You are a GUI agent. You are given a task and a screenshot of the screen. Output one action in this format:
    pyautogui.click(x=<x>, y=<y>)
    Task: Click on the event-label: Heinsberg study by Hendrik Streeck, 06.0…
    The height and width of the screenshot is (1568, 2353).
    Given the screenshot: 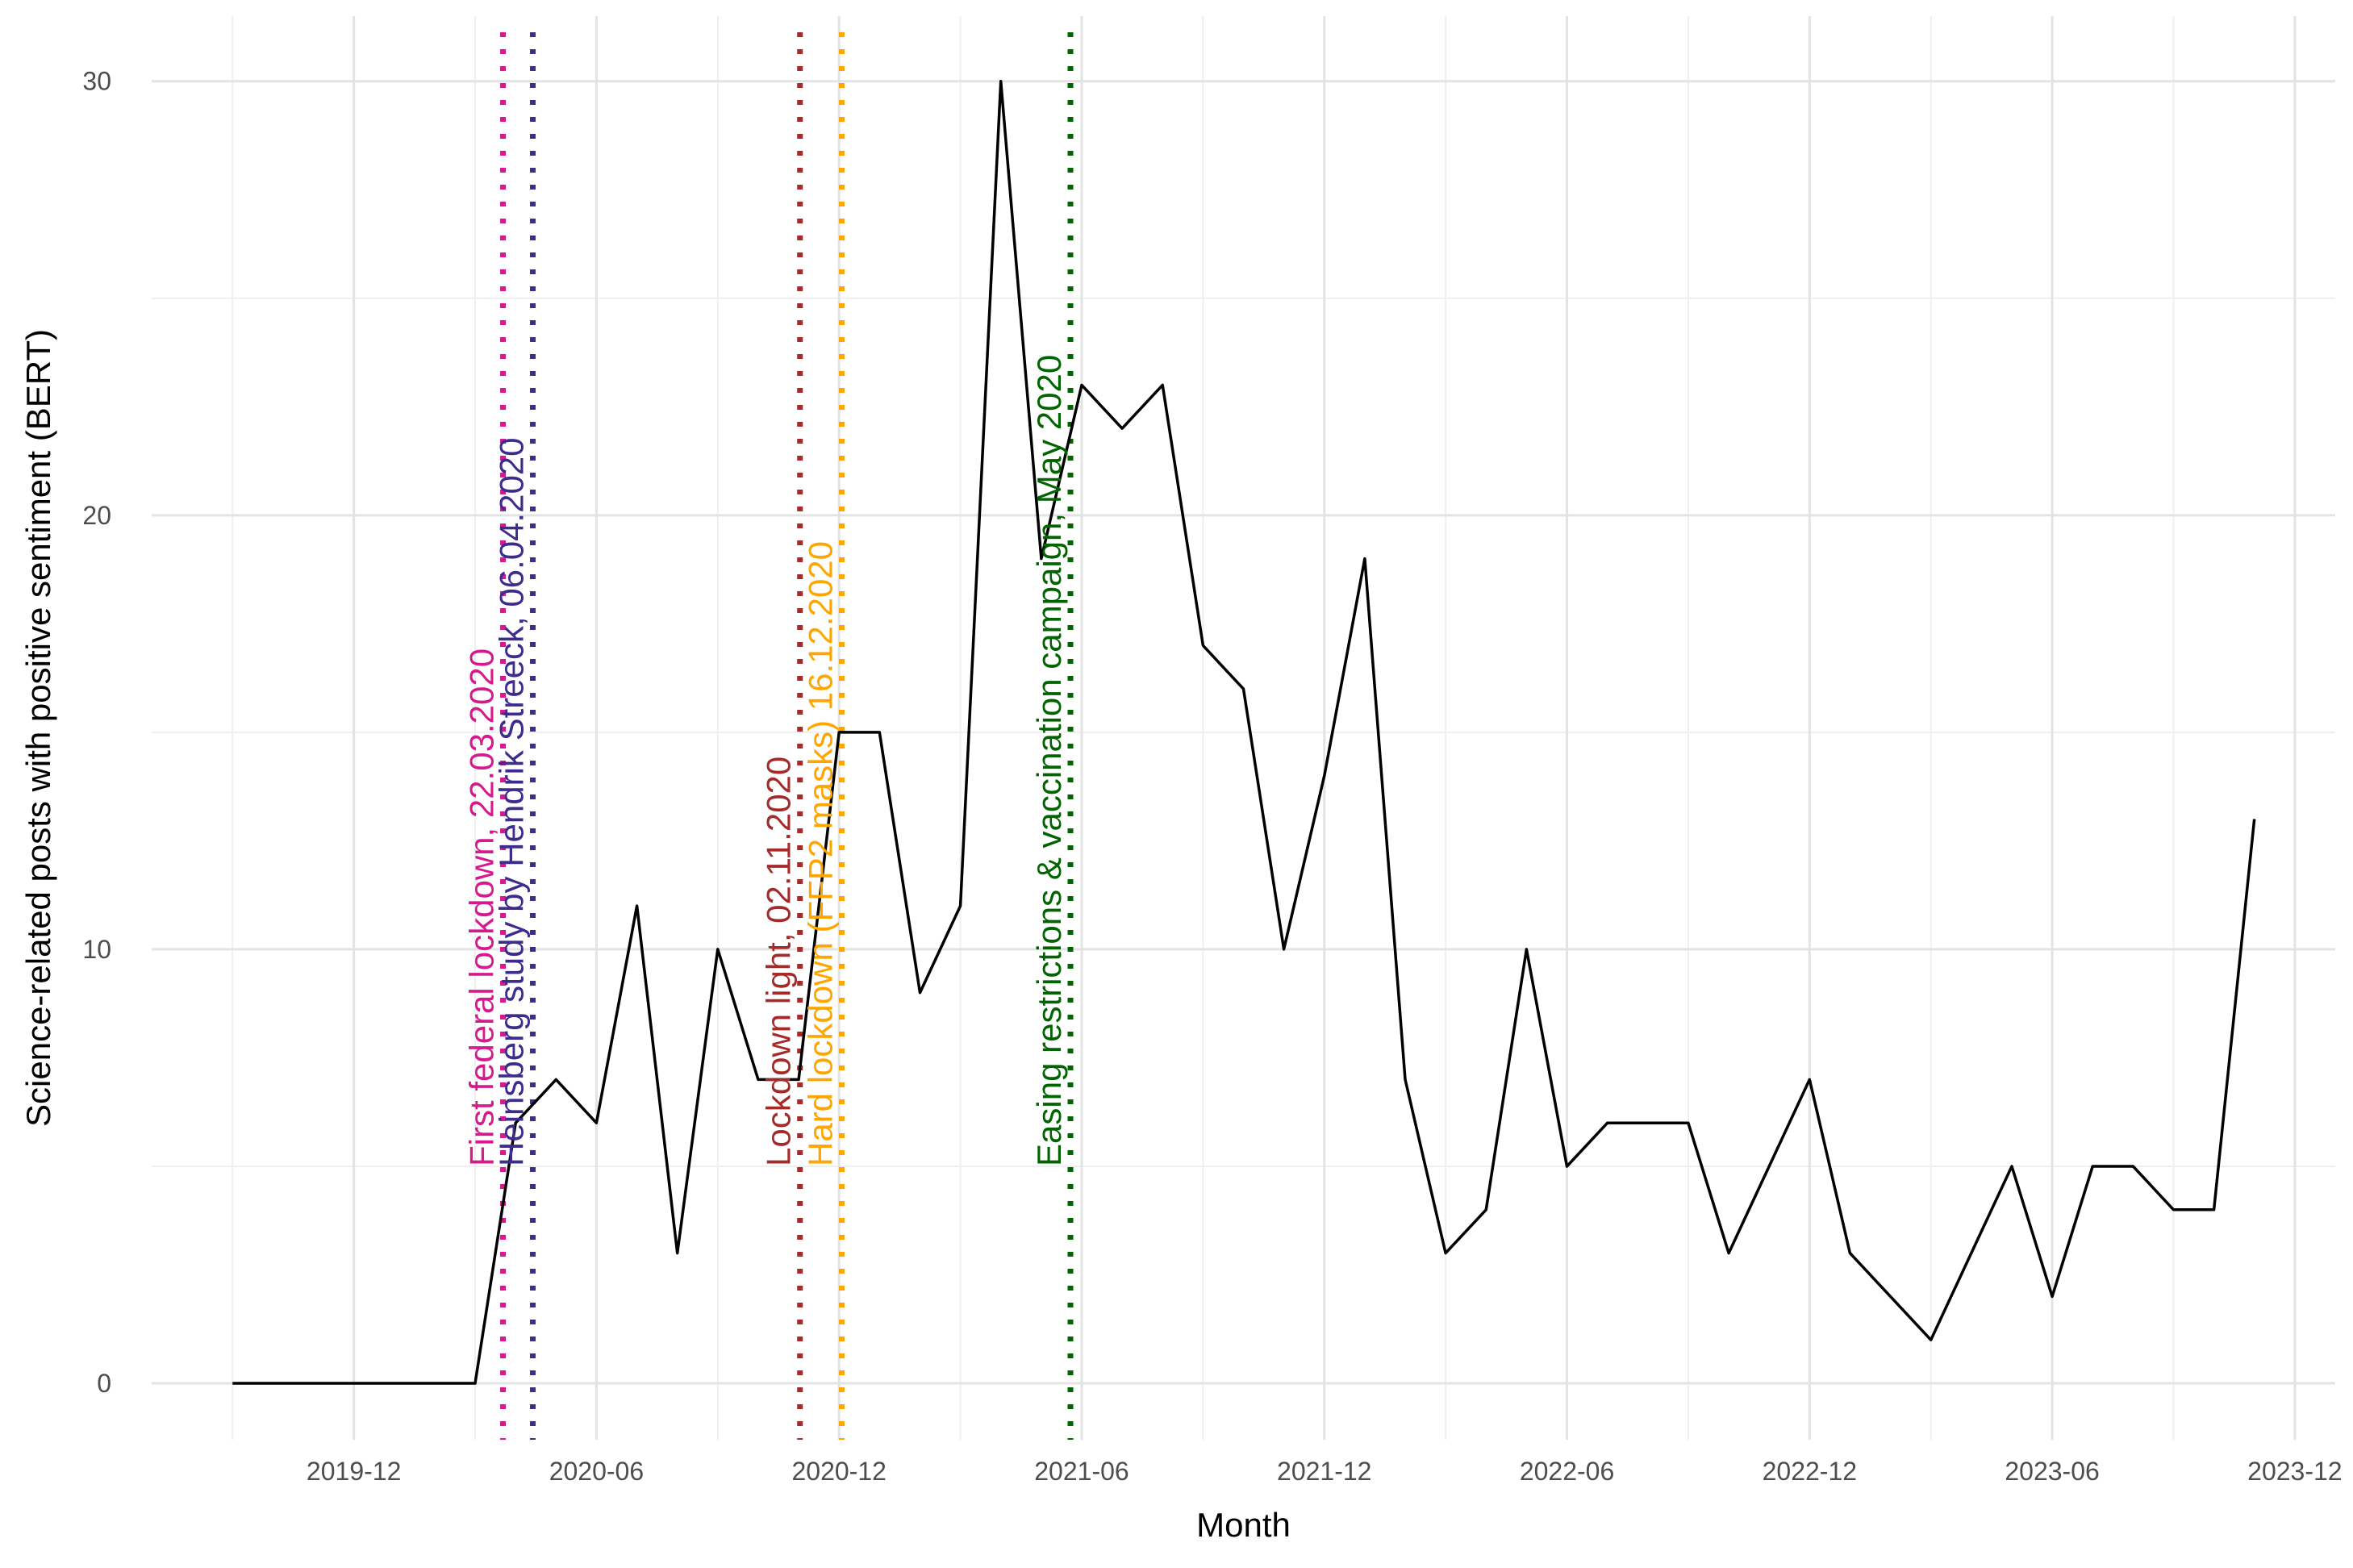 What is the action you would take?
    pyautogui.click(x=512, y=802)
    